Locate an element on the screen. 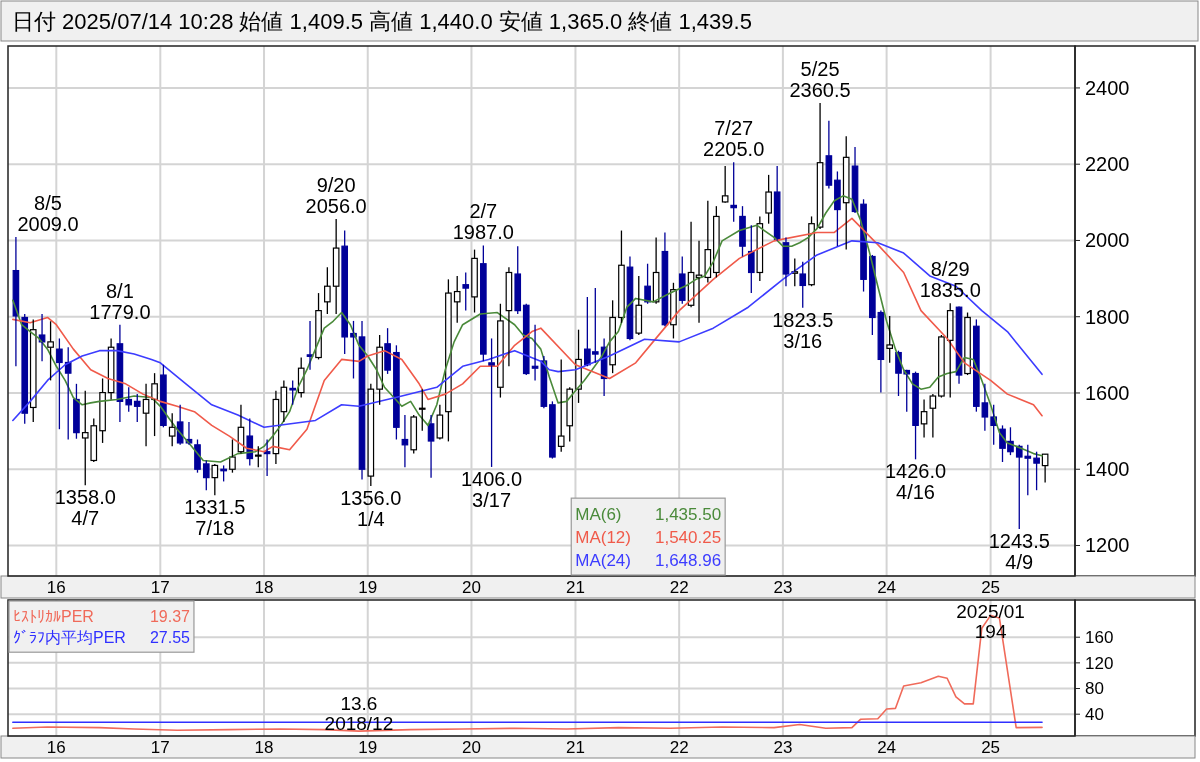 Image resolution: width=1200 pixels, height=762 pixels. ytick: 1200 is located at coordinates (1107, 545).